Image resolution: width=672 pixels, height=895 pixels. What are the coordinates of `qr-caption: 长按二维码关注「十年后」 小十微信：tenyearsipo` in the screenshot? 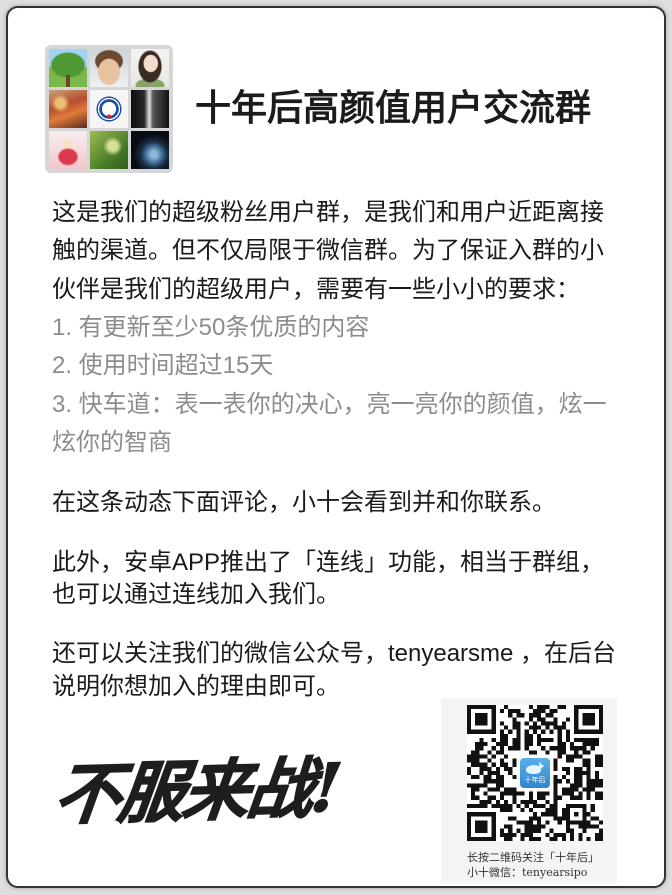 It's located at (533, 865).